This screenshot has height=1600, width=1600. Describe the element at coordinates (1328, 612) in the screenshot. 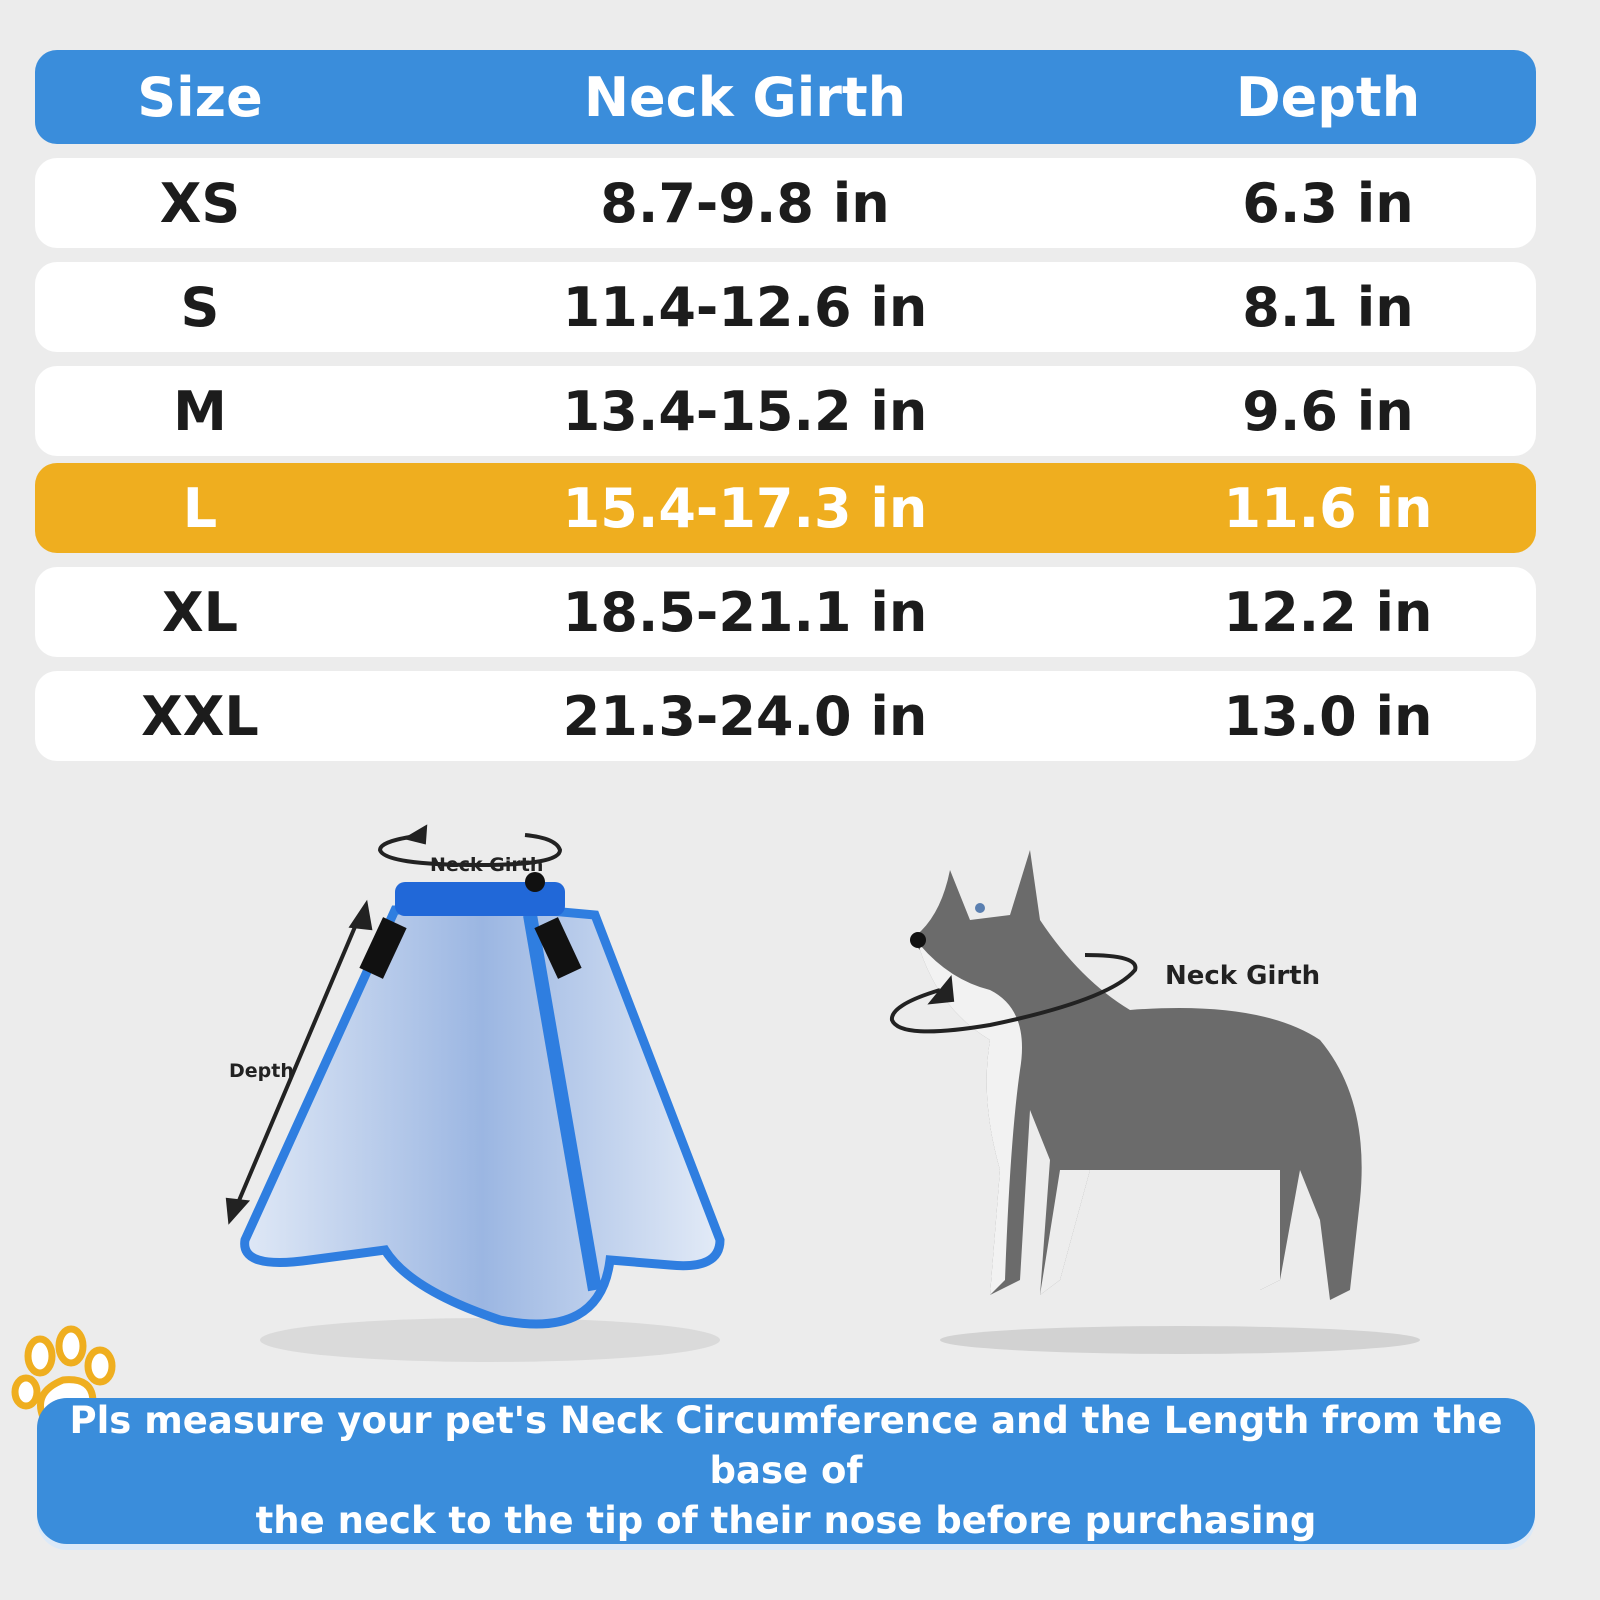

I see `cell-depth: 12.2 in` at that location.